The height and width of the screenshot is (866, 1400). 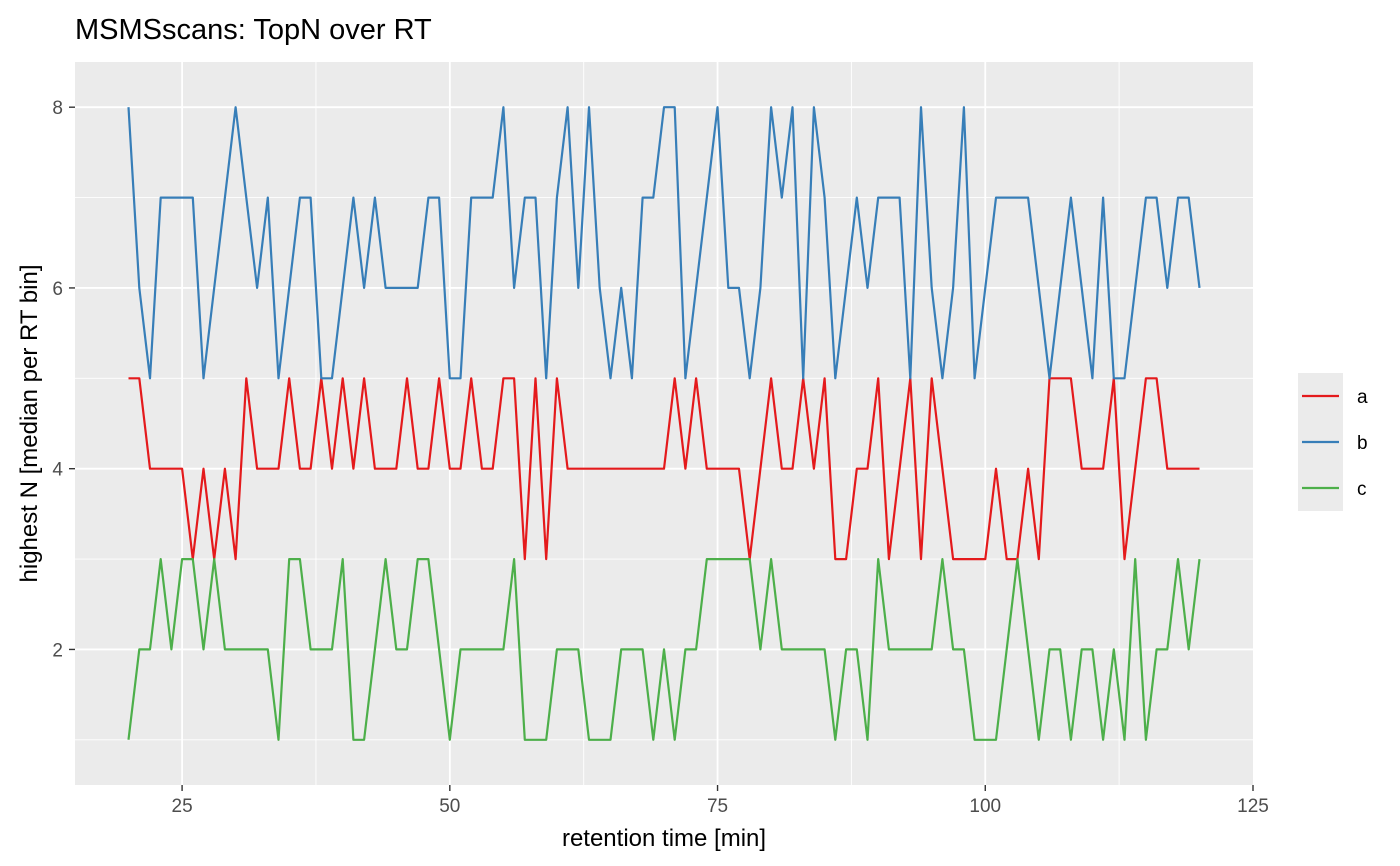 What do you see at coordinates (449, 806) in the screenshot?
I see `x-tick-label: 50` at bounding box center [449, 806].